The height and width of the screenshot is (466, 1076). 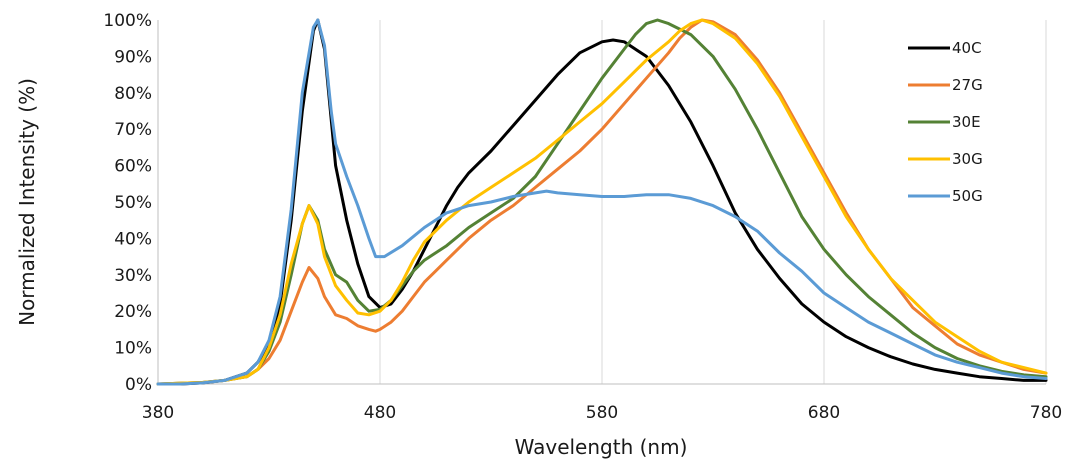 What do you see at coordinates (133, 239) in the screenshot?
I see `y-tick-label: 40%` at bounding box center [133, 239].